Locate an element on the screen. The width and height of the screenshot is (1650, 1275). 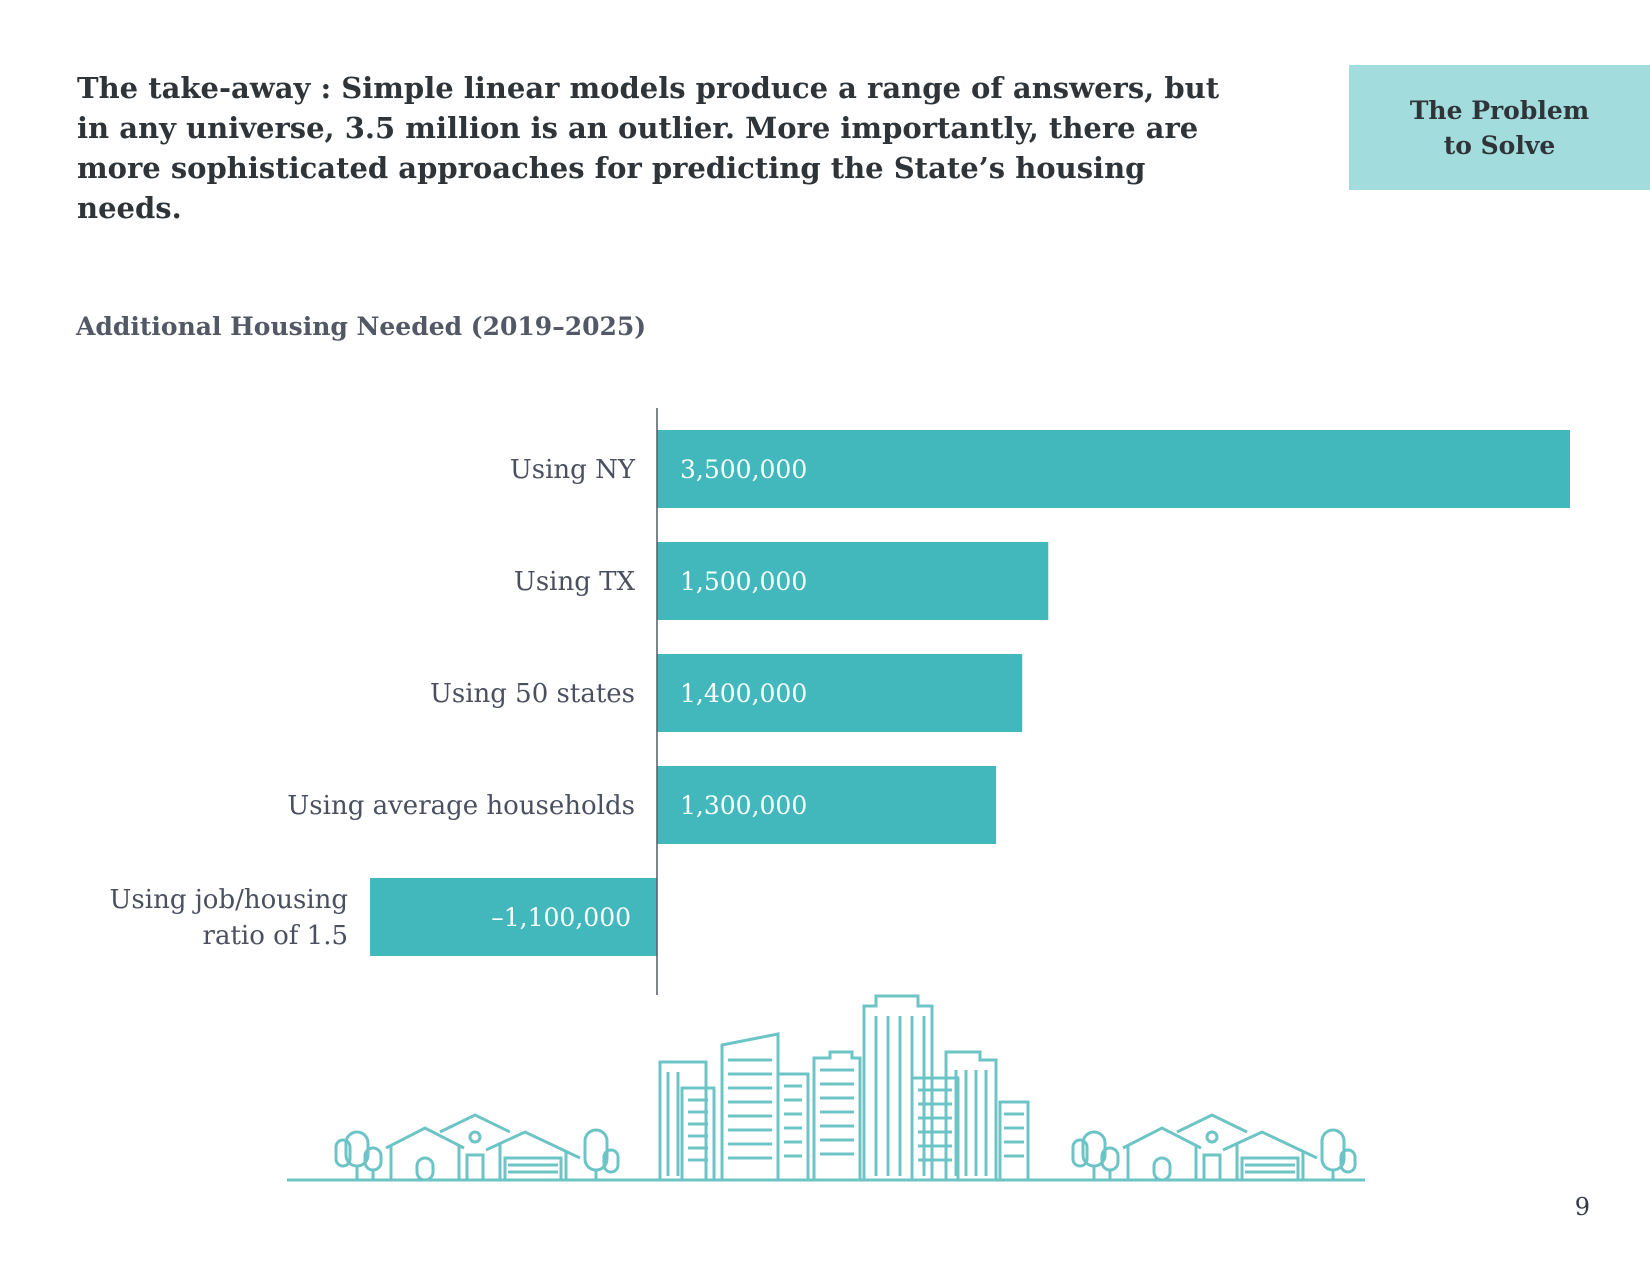
city-skyline-illustration is located at coordinates (826, 1088).